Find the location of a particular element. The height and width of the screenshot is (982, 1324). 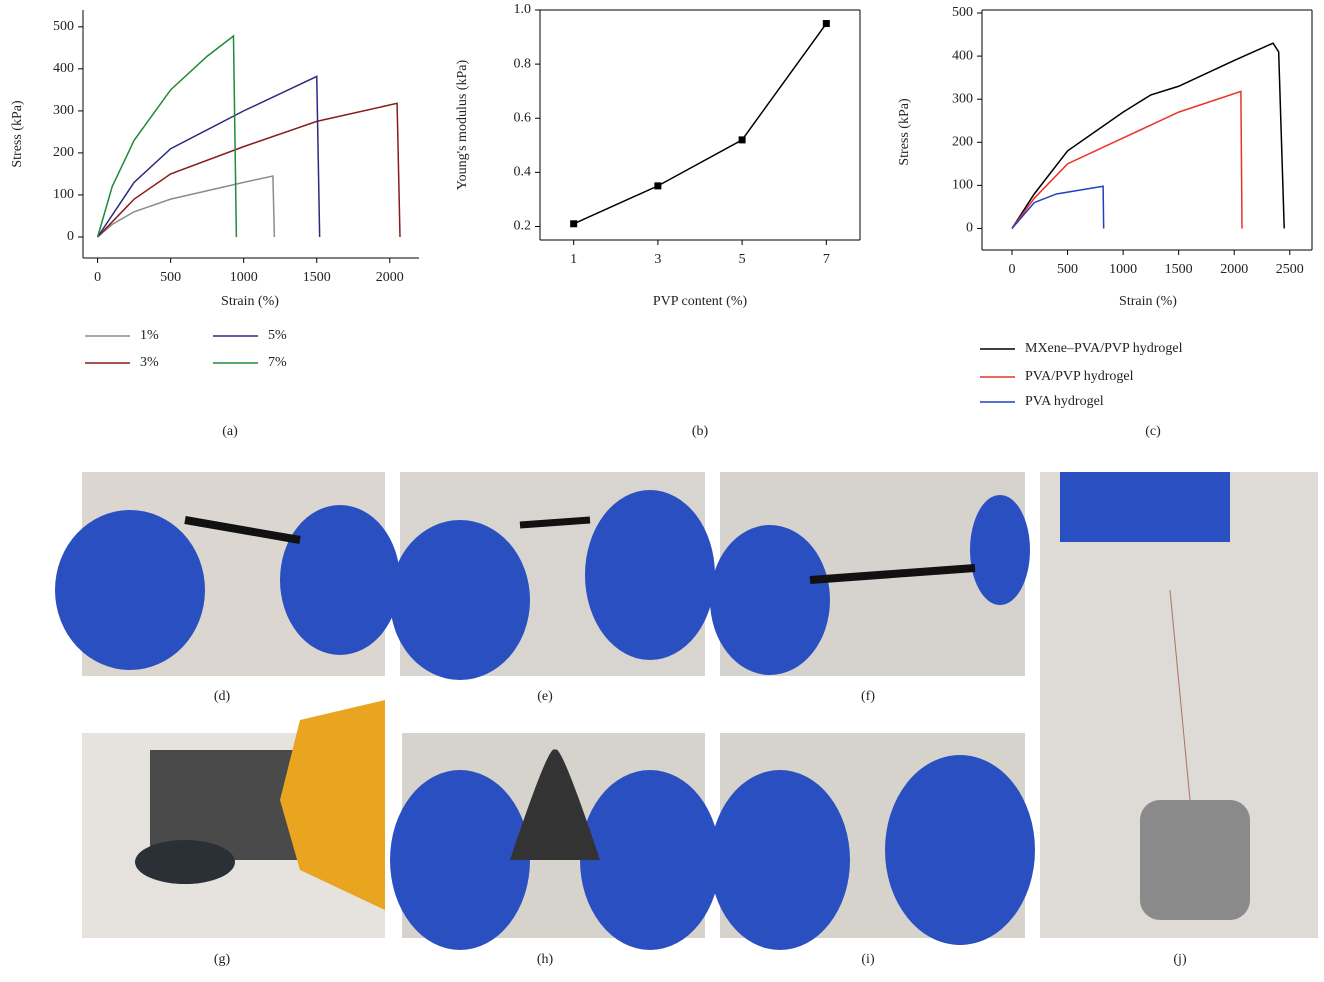

x-tick-label: 3 is located at coordinates (657, 259).